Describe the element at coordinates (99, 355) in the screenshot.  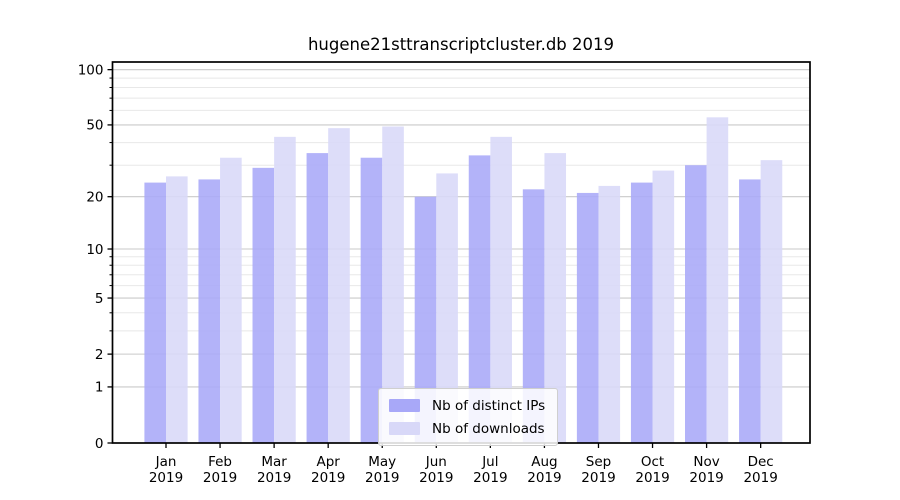
I see `y-tick-label: 2` at that location.